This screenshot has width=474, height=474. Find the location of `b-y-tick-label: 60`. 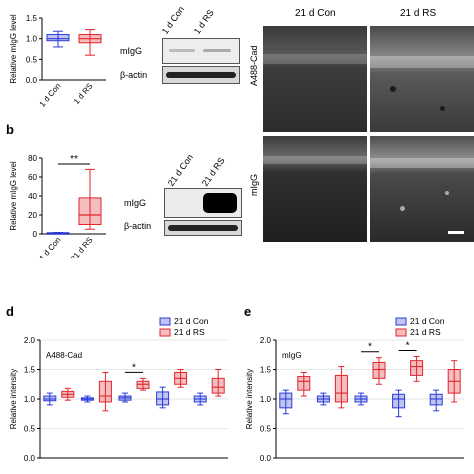

b-y-tick-label: 60 is located at coordinates (32, 177).